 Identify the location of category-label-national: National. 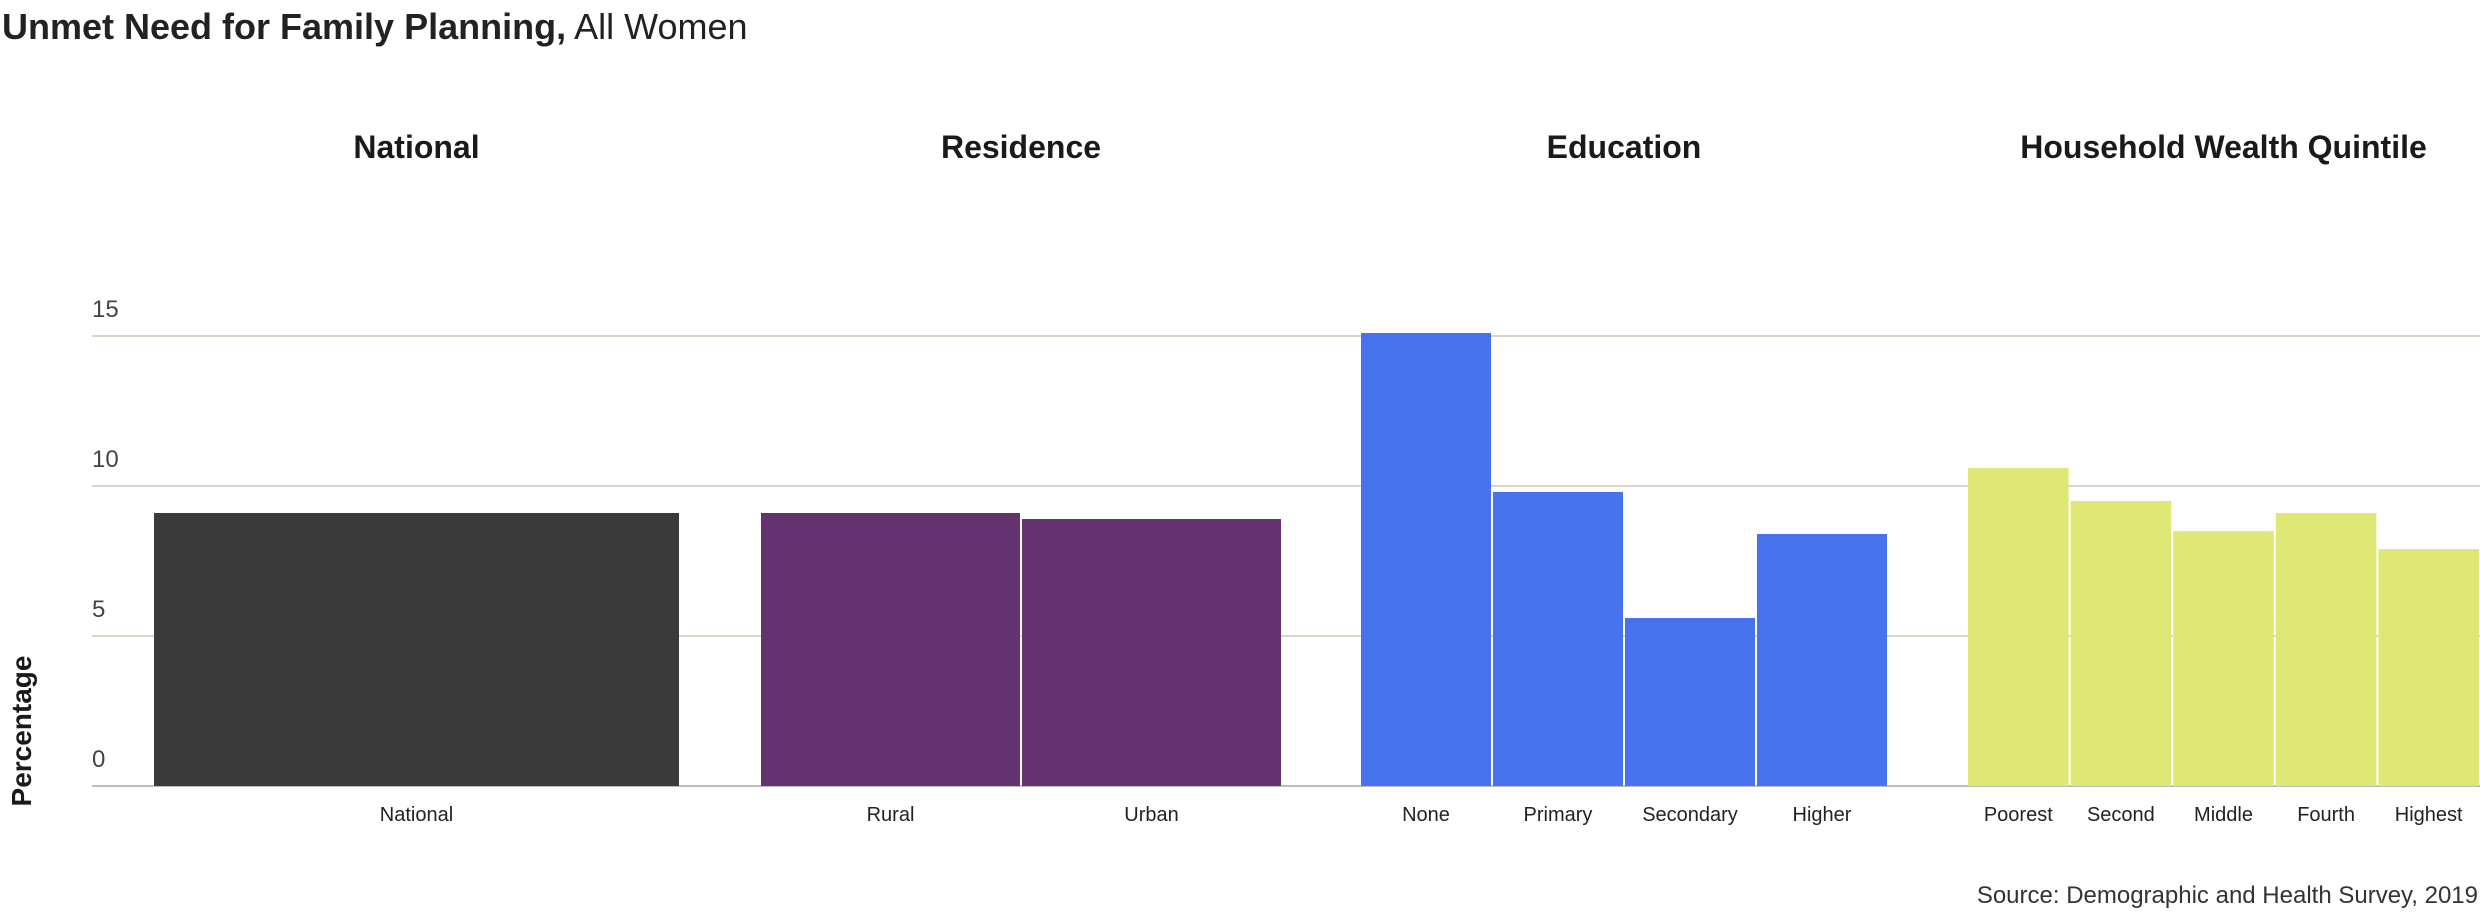
(416, 815).